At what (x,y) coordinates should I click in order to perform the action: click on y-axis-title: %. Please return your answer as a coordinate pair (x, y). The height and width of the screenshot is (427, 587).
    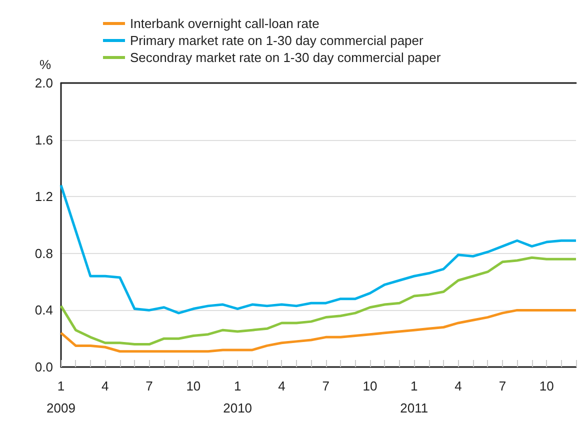
    Looking at the image, I should click on (45, 64).